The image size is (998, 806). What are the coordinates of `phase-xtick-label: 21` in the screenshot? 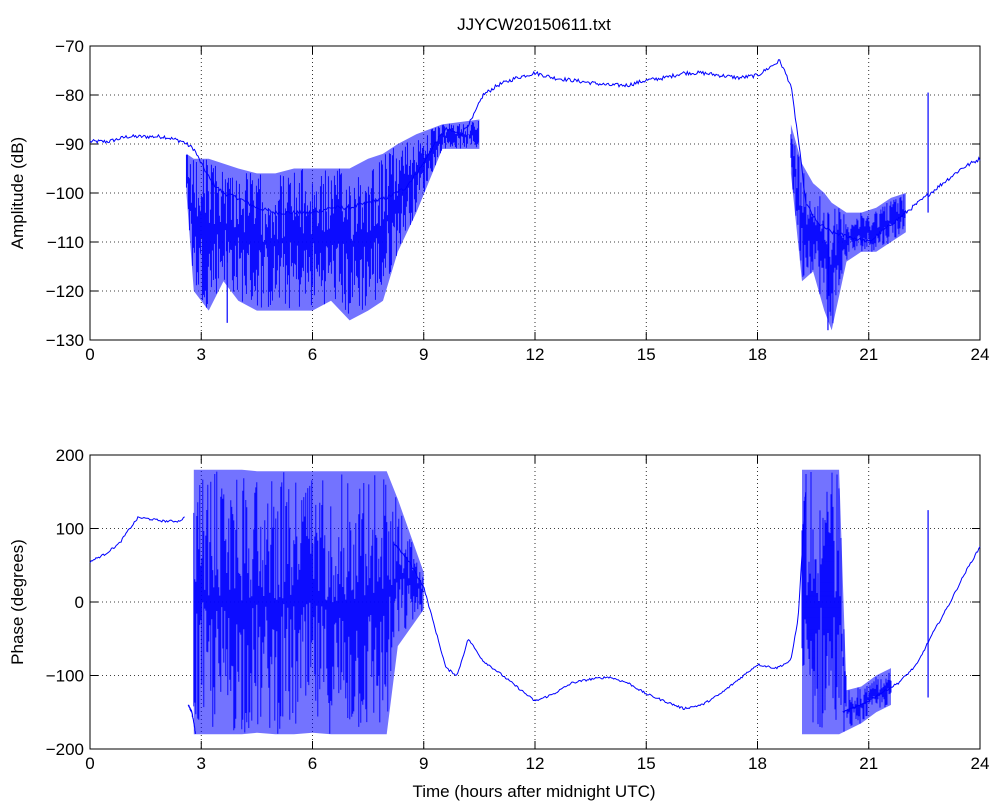 It's located at (868, 763).